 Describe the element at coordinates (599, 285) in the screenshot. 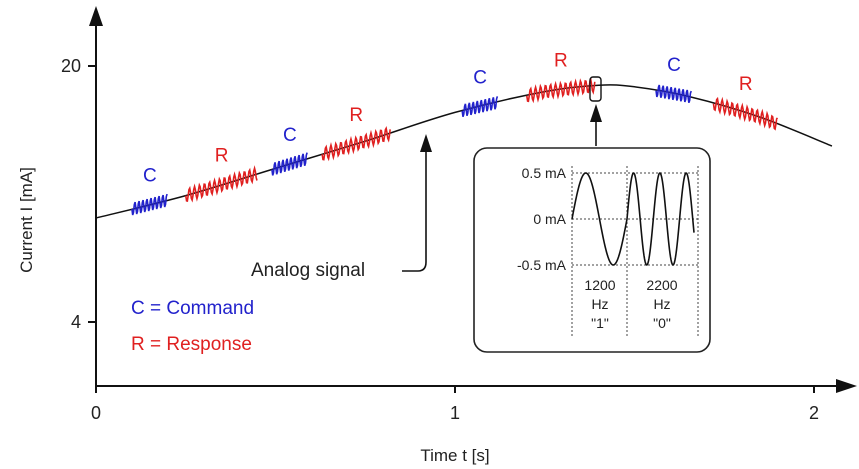

I see `inset-freq-1200: 1200` at that location.